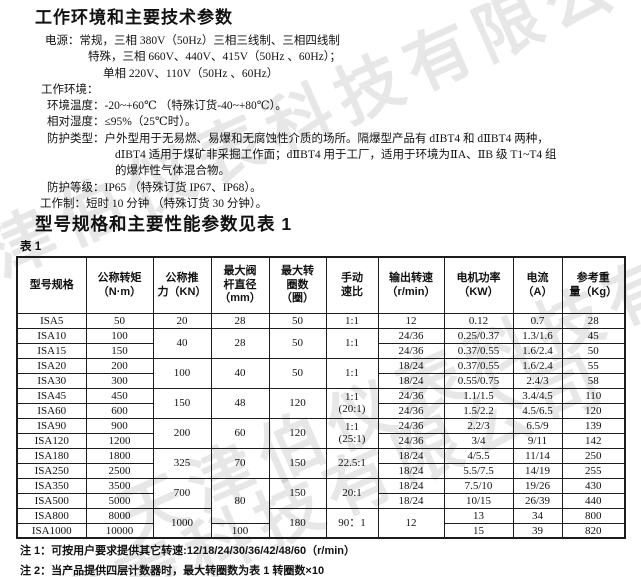 This screenshot has height=577, width=641. I want to click on table-row: ISA120 1200 24/36 3/4 9/11 142, so click(321, 440).